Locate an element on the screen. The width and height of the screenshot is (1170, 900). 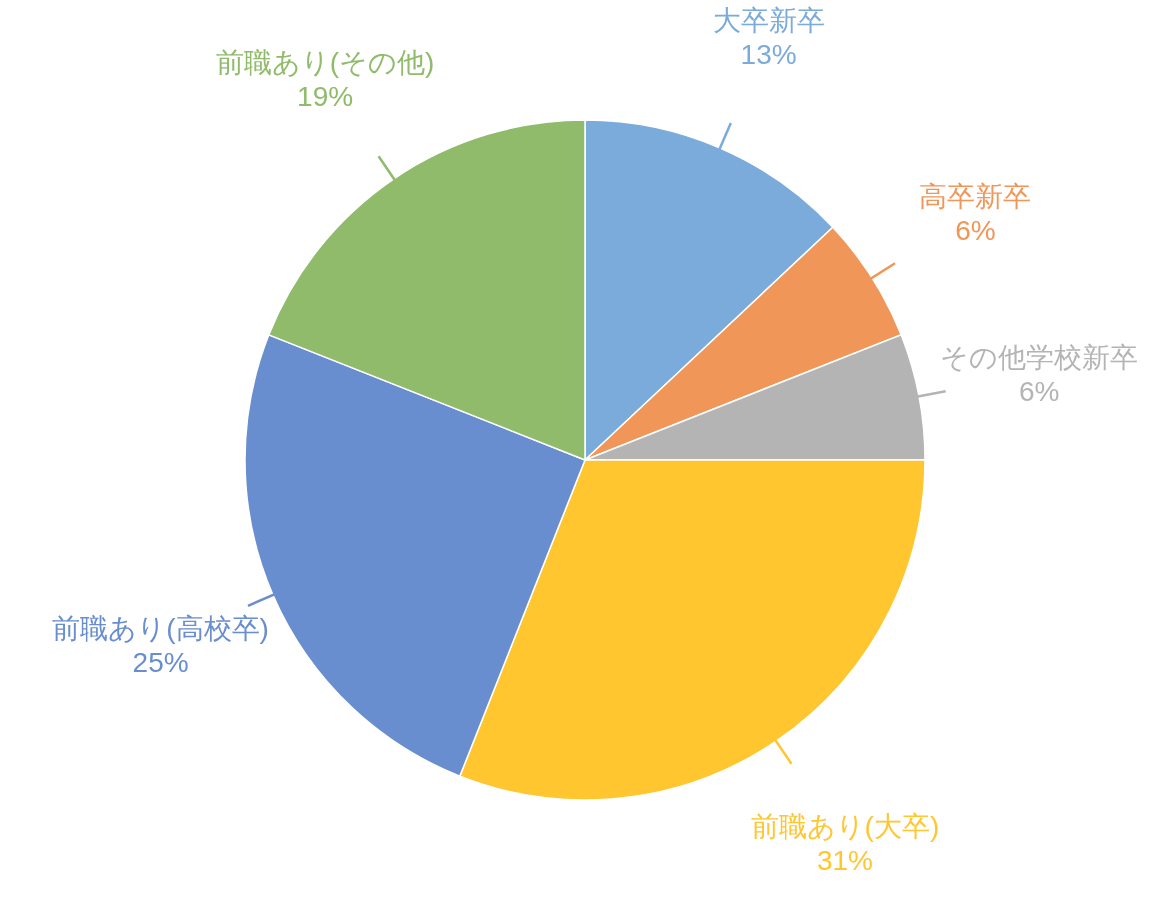
slice-label: 高卒新卒 is located at coordinates (975, 197).